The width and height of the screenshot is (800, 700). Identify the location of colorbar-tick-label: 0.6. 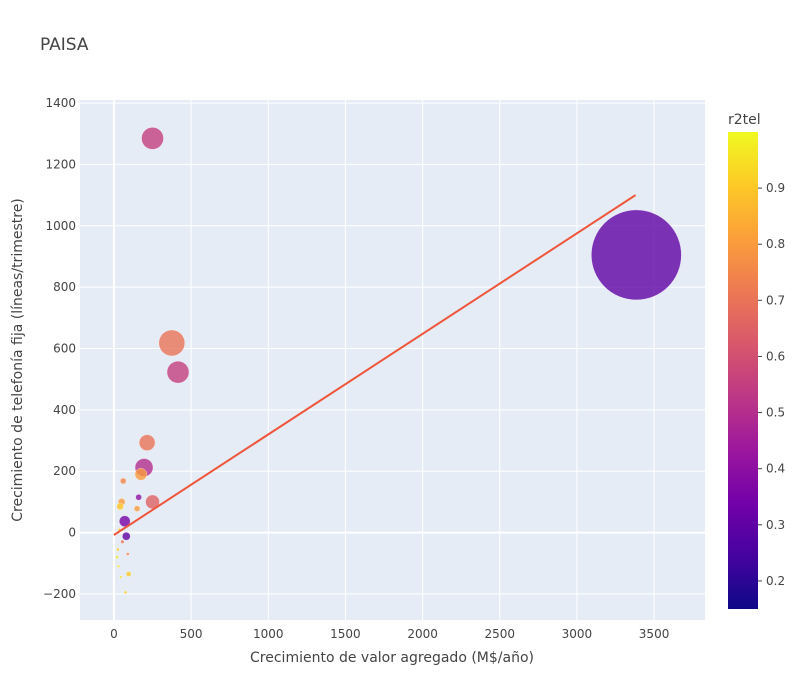
(775, 356).